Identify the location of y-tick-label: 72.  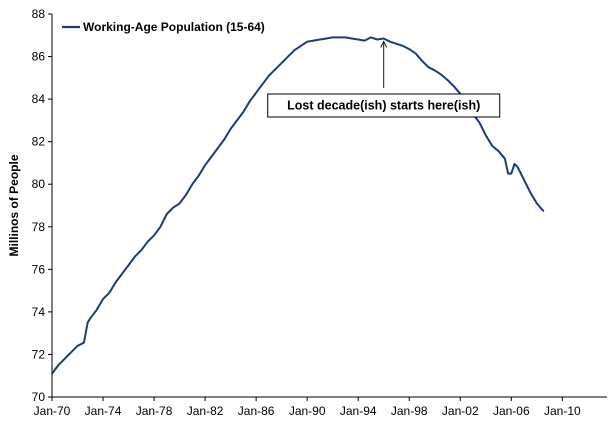
(39, 354).